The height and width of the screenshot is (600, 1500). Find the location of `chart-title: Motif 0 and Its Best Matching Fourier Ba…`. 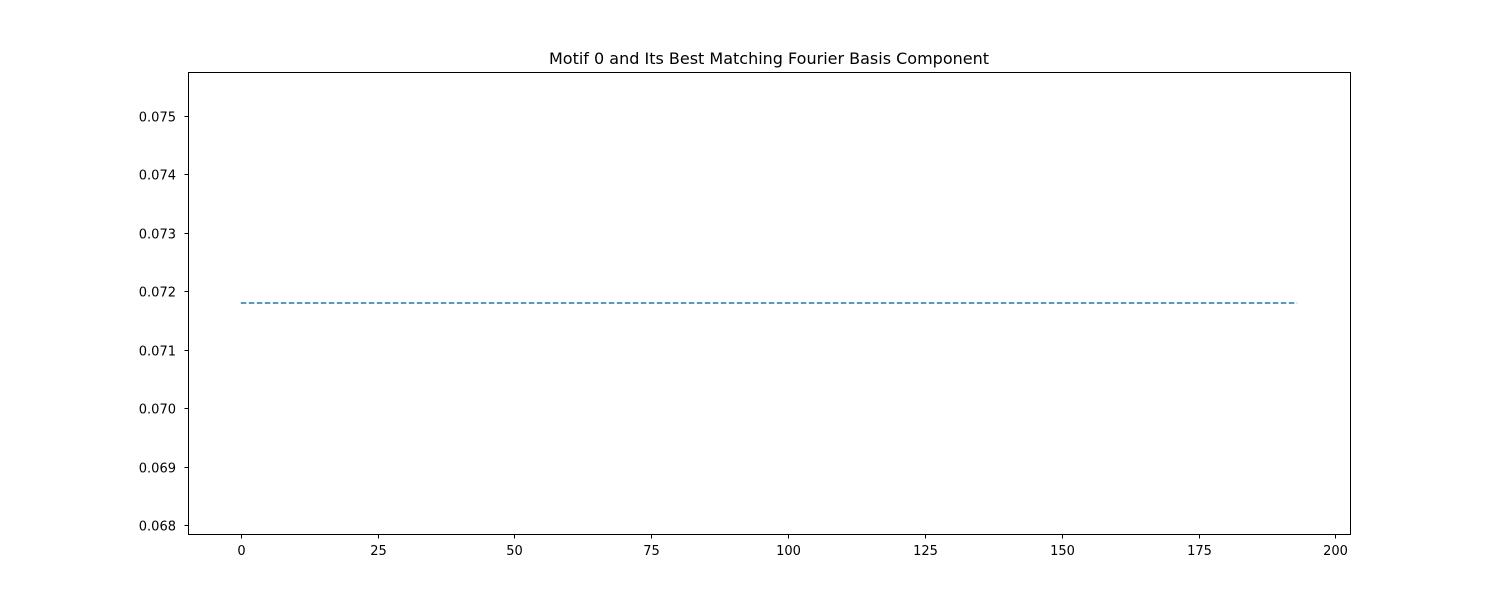

chart-title: Motif 0 and Its Best Matching Fourier Ba… is located at coordinates (769, 58).